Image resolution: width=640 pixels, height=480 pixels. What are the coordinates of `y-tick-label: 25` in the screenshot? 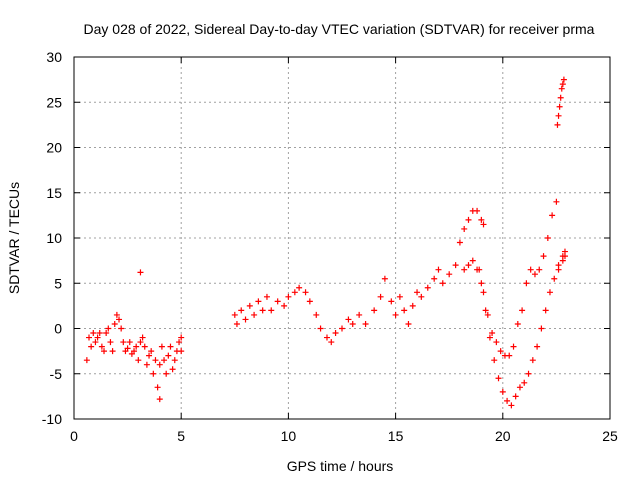 It's located at (54, 102).